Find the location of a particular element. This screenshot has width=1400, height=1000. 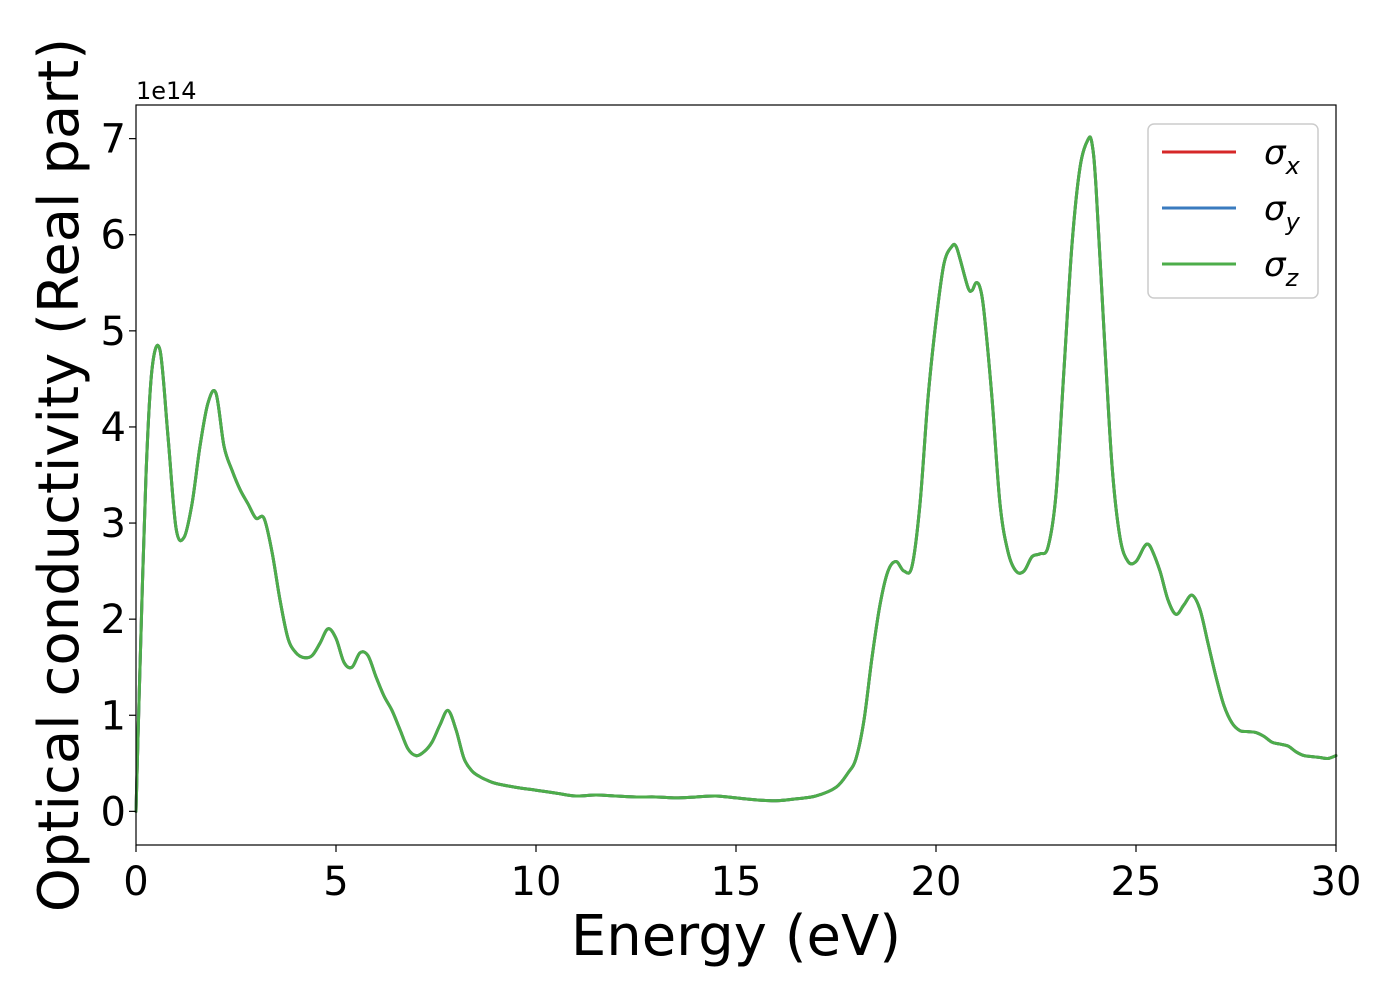

y-tick-label: 5 is located at coordinates (113, 332).